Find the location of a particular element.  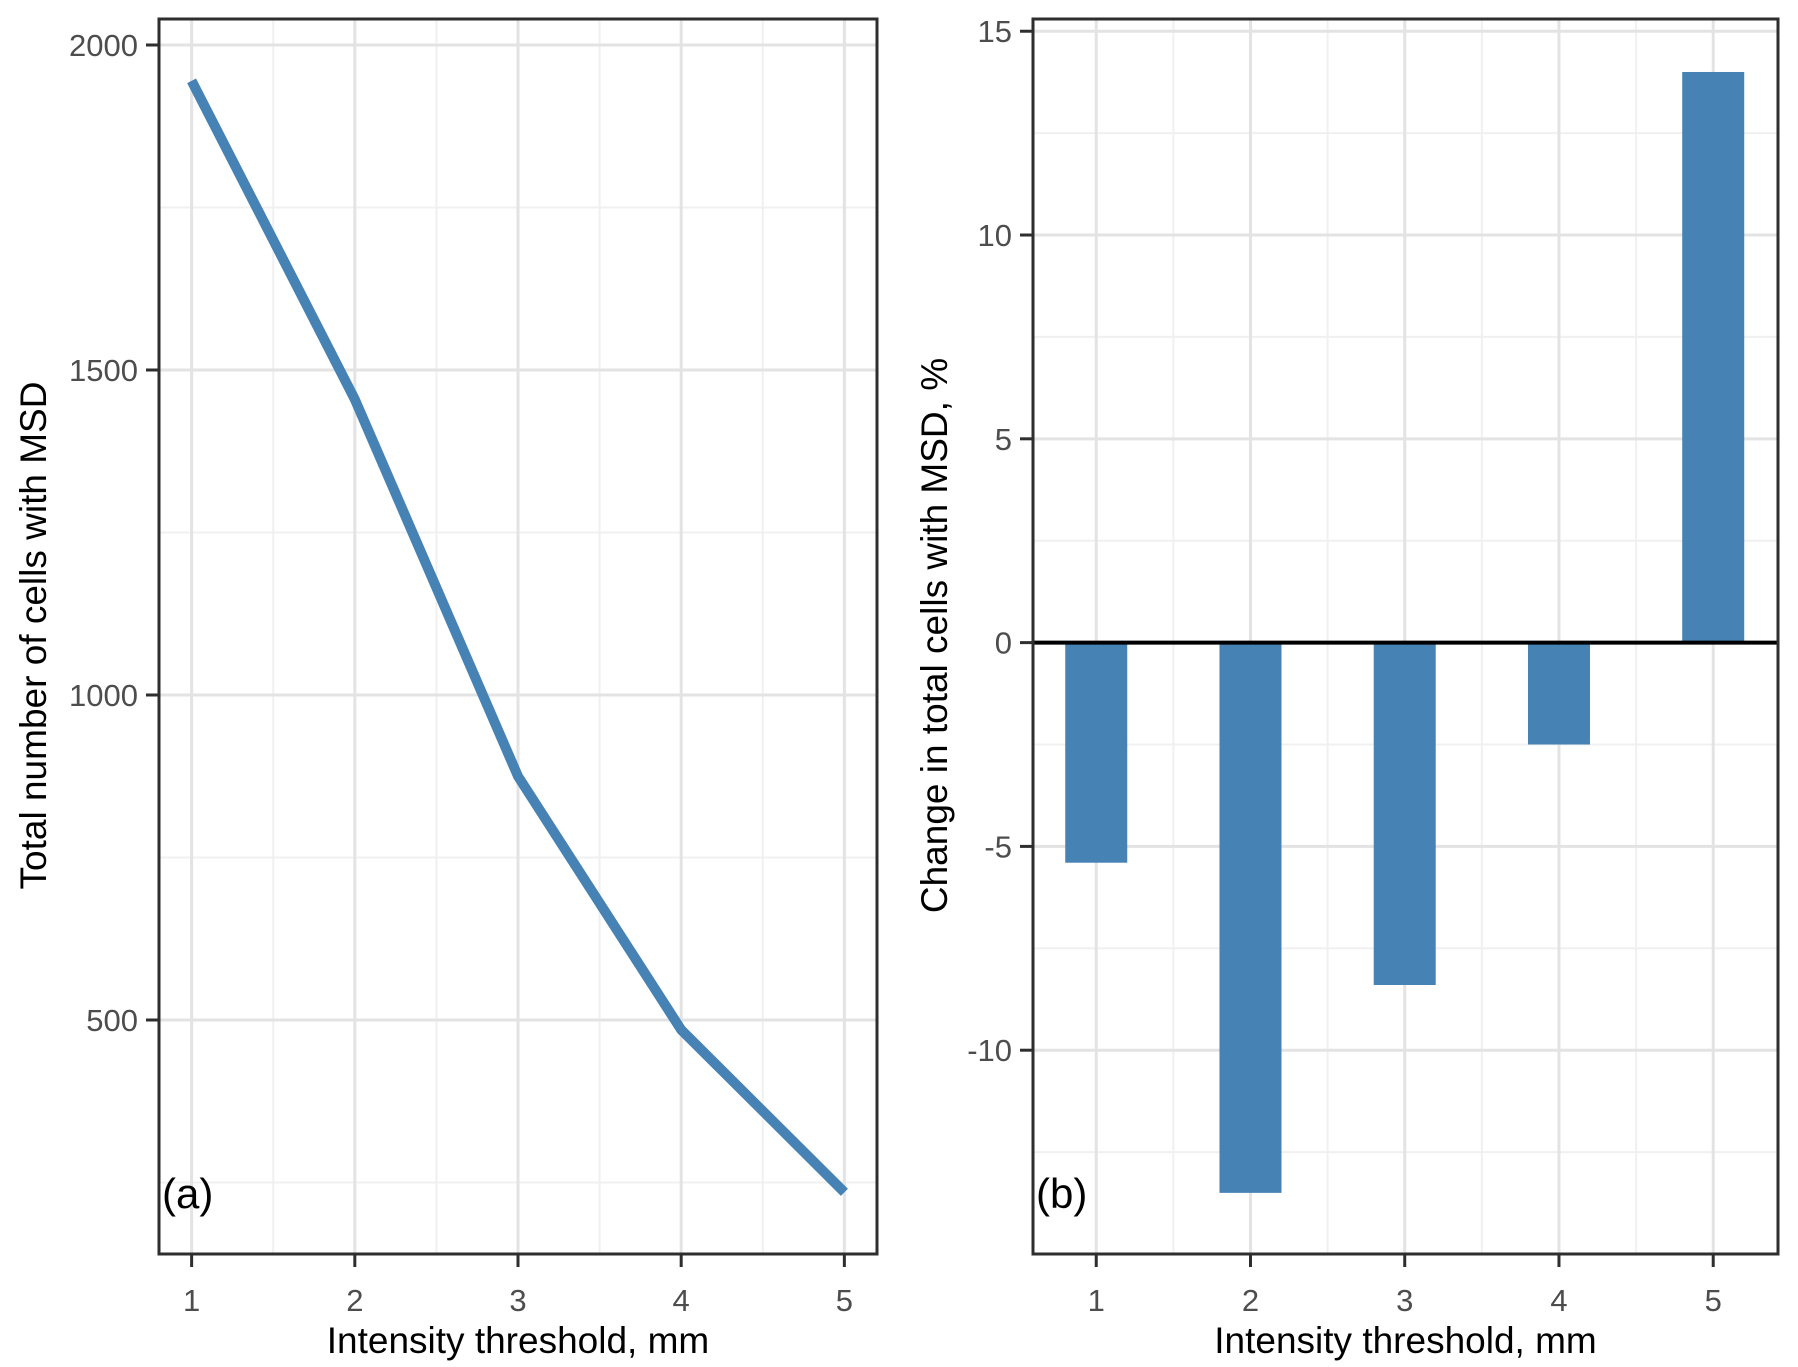

panel-a-y-tick-label: 1000 is located at coordinates (103, 695).